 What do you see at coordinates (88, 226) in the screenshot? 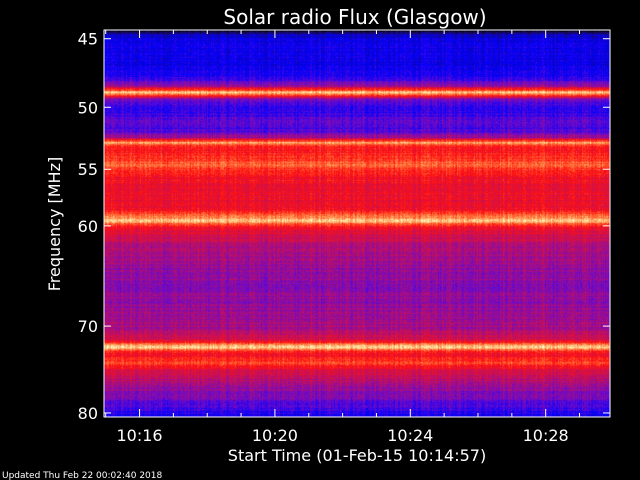
I see `y-tick-label: 60` at bounding box center [88, 226].